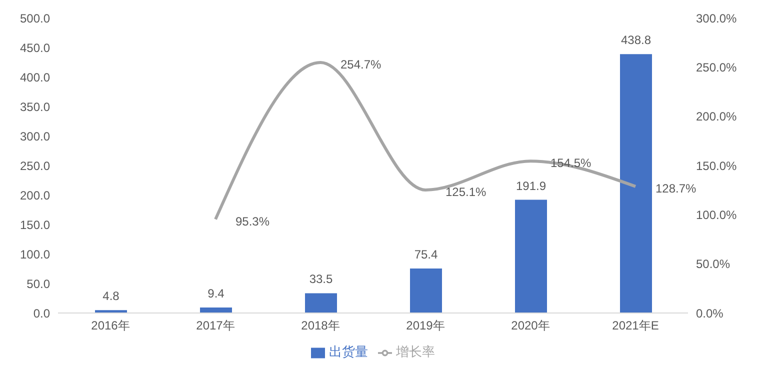 This screenshot has width=766, height=374. I want to click on data-label: 75.4, so click(426, 255).